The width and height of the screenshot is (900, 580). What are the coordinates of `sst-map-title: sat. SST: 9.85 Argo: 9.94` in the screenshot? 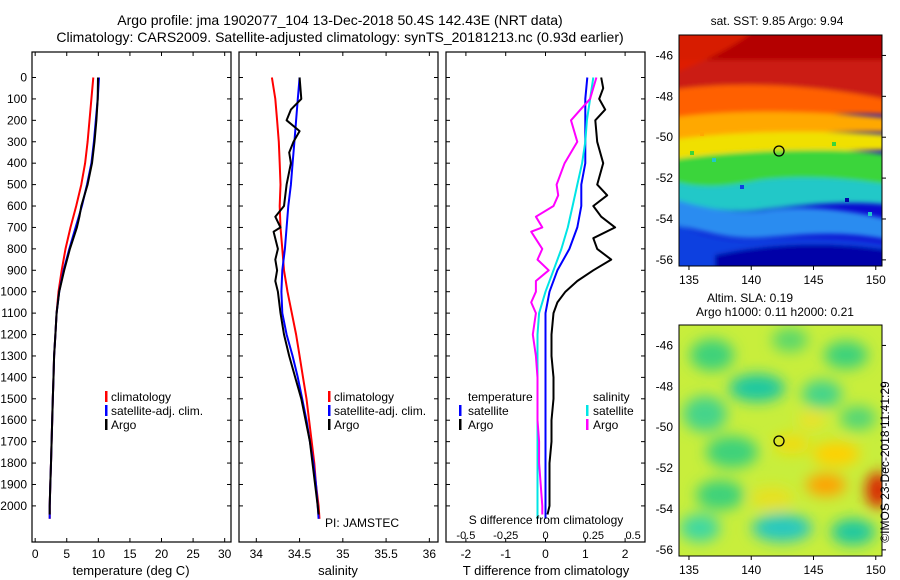 It's located at (777, 21).